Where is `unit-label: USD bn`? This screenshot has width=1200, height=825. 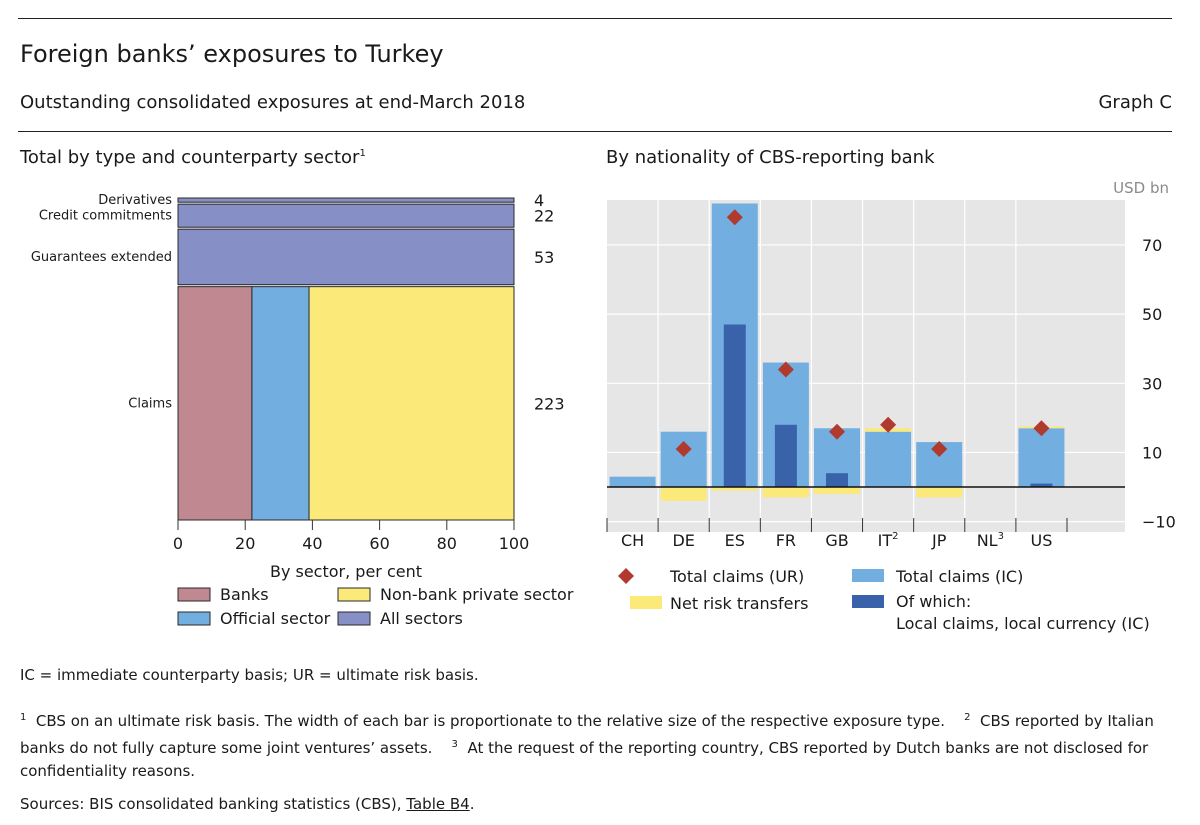 unit-label: USD bn is located at coordinates (1141, 188).